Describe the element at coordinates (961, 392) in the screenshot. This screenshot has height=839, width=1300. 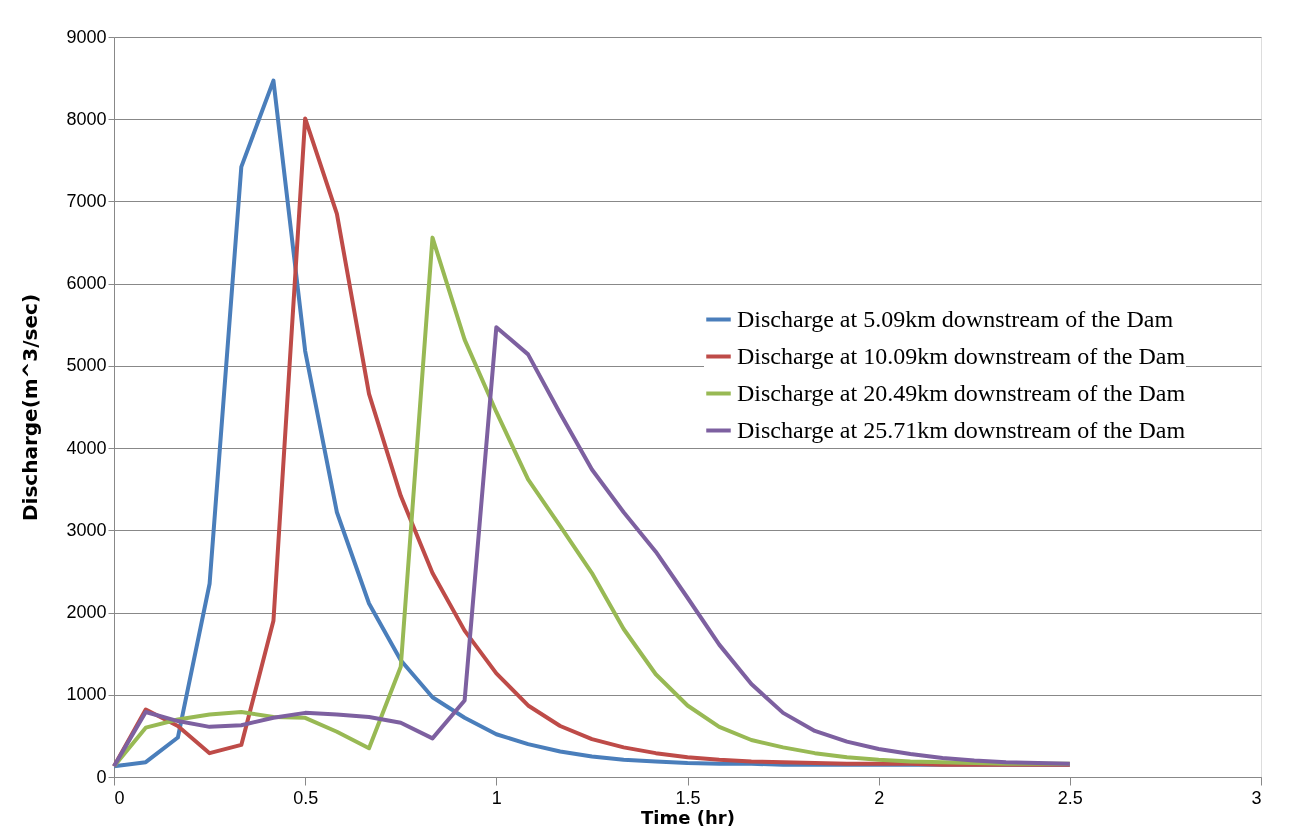
I see `legend-label: Discharge at 20.49km downstream of the Dam` at that location.